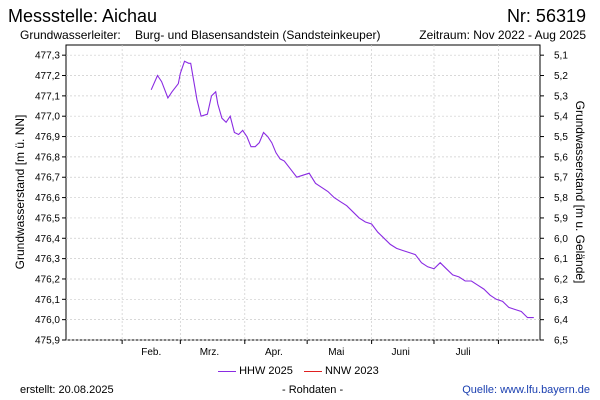 The height and width of the screenshot is (400, 600). What do you see at coordinates (561, 117) in the screenshot?
I see `y-tick-label-right: 5,4` at bounding box center [561, 117].